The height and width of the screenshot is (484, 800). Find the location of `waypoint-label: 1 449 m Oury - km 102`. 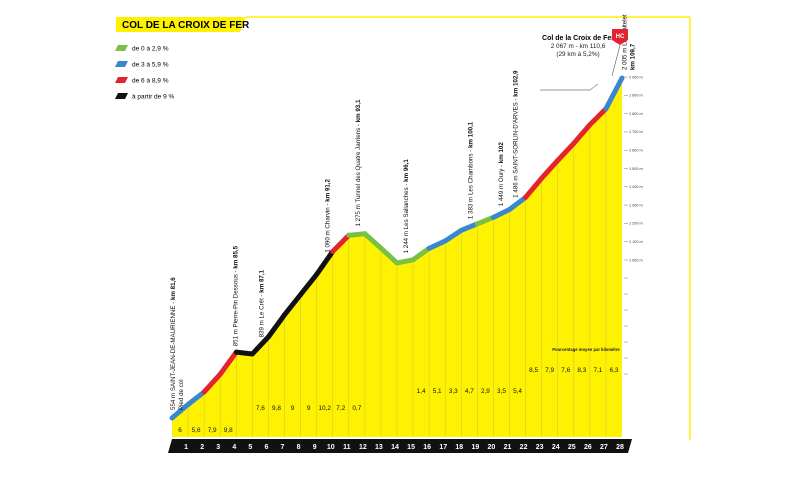

waypoint-label: 1 449 m Oury - km 102 is located at coordinates (501, 174).